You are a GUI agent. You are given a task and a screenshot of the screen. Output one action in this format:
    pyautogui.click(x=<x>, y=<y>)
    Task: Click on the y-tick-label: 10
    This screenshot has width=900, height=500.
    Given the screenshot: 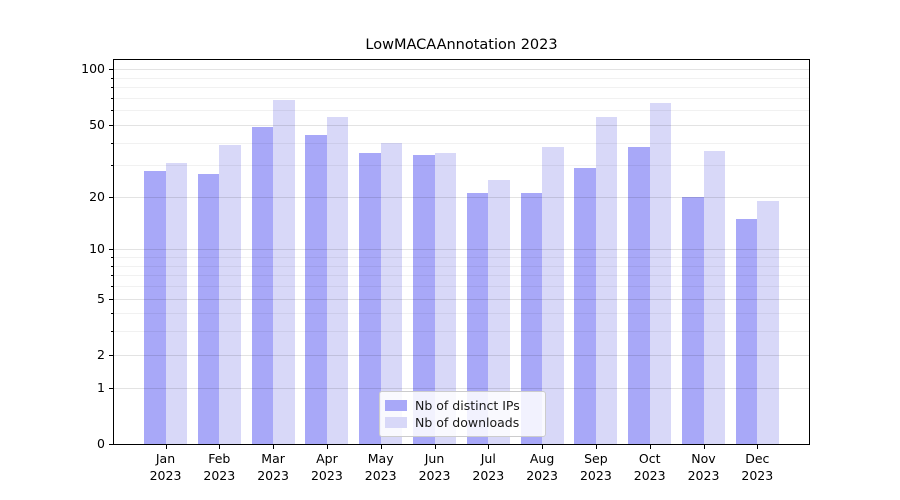 What is the action you would take?
    pyautogui.click(x=97, y=249)
    